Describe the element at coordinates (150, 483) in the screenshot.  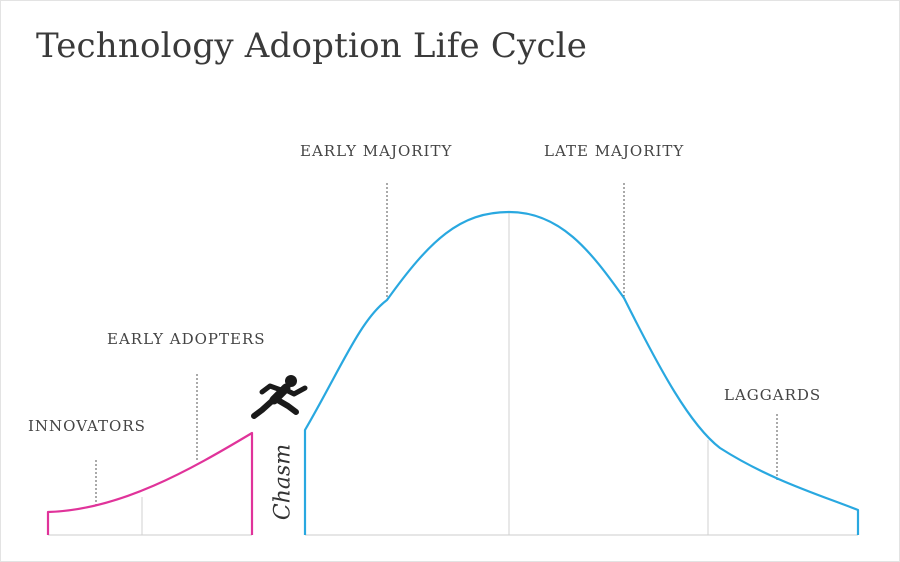
I see `early-market-curve` at that location.